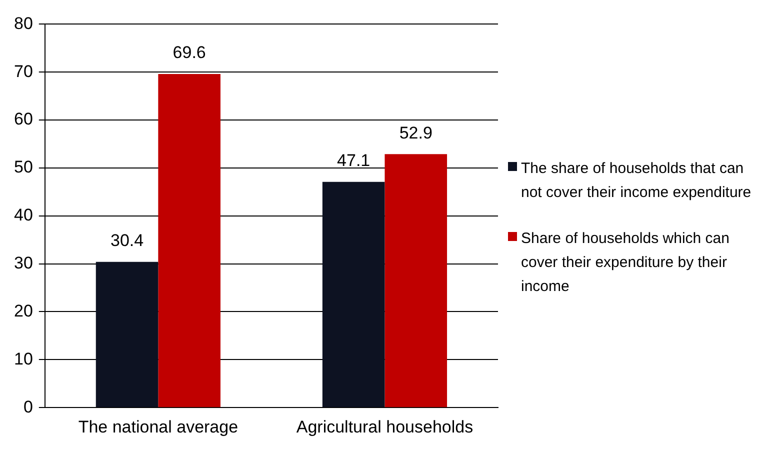 The width and height of the screenshot is (774, 455). I want to click on data-label: 69.6, so click(189, 52).